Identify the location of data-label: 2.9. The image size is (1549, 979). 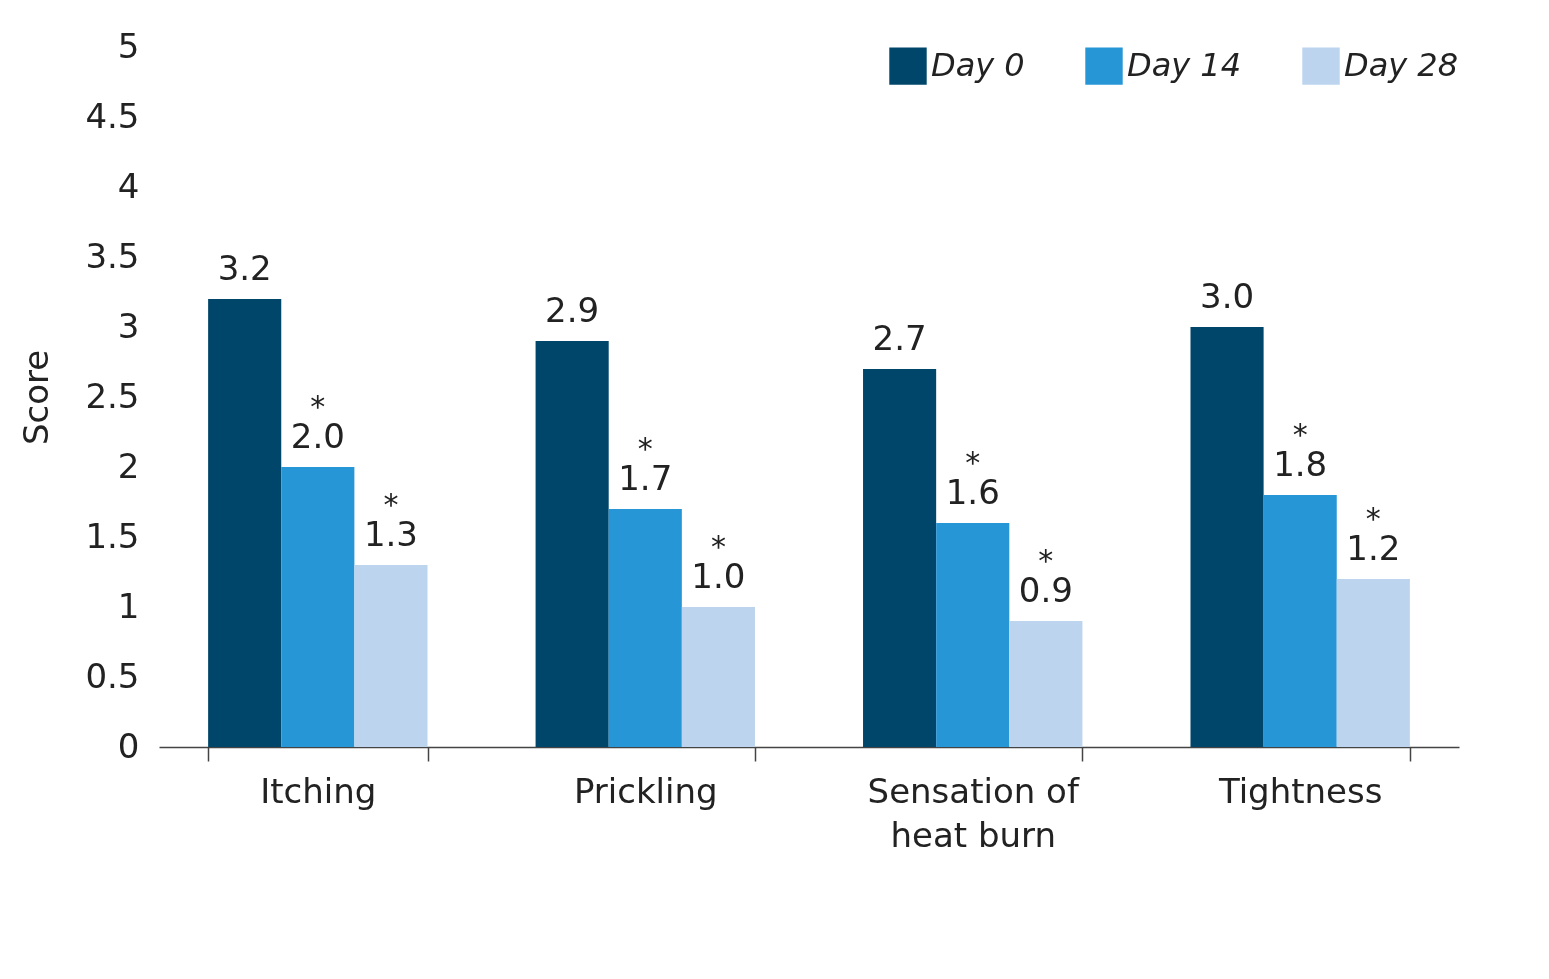
(572, 310).